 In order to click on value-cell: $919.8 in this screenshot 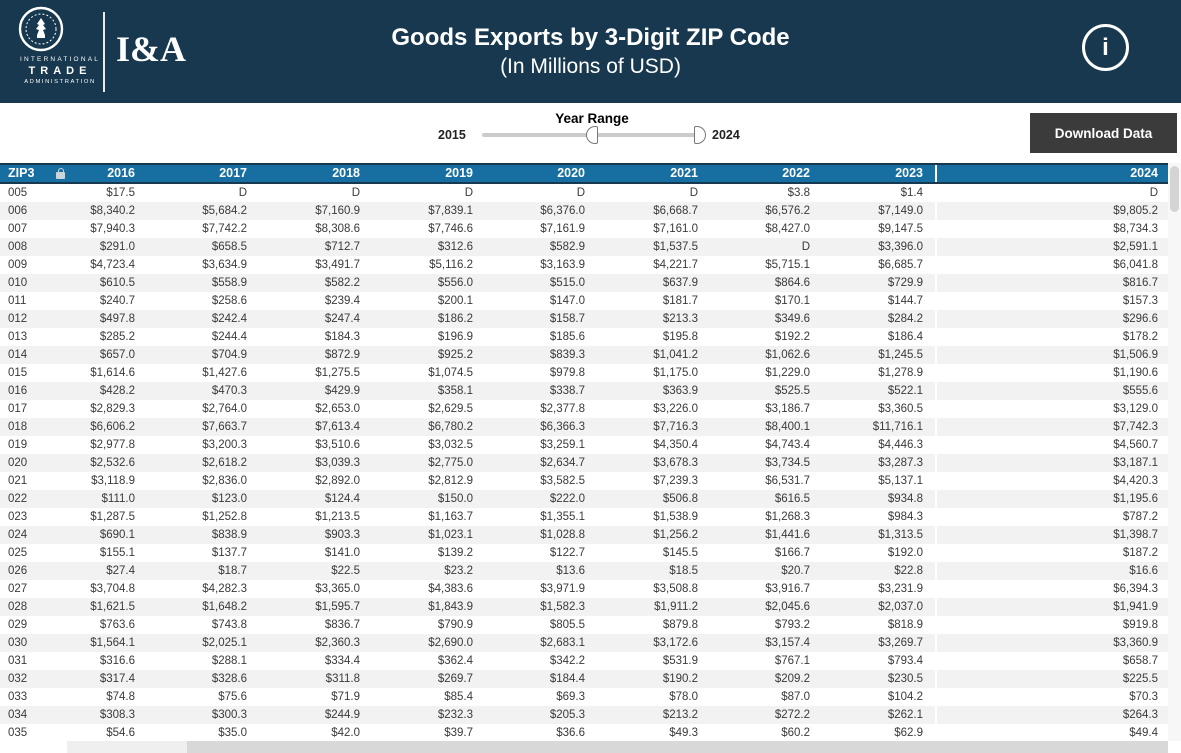, I will do `click(1051, 625)`.